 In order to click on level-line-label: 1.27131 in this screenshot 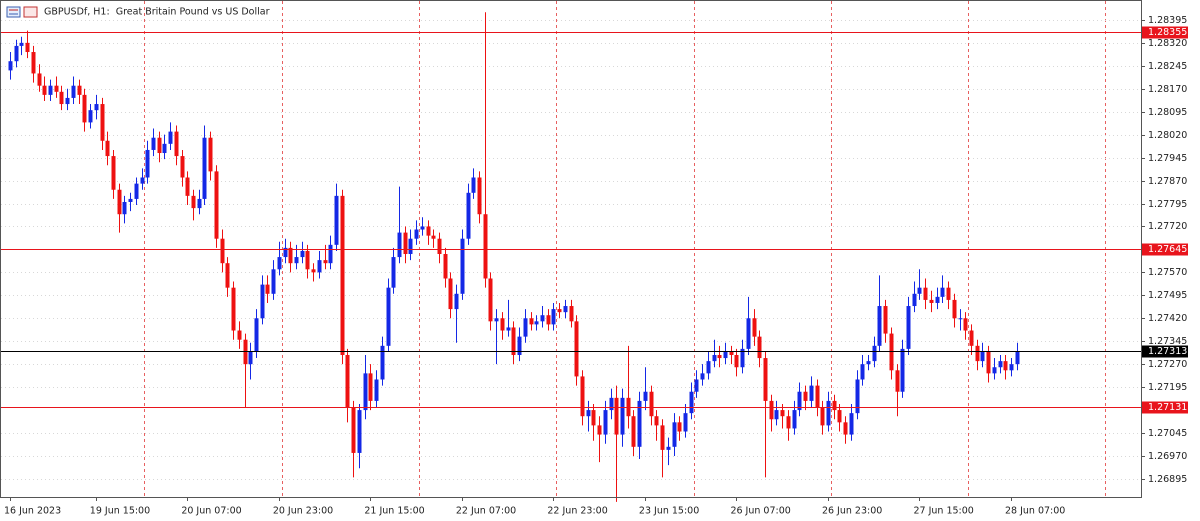, I will do `click(1167, 407)`.